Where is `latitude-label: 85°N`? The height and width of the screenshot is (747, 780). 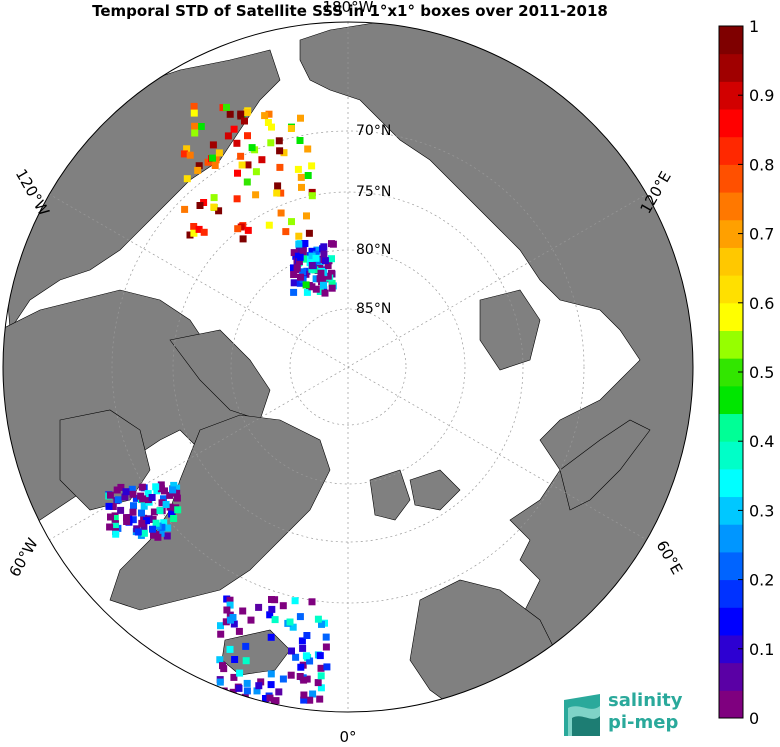
latitude-label: 85°N is located at coordinates (373, 309).